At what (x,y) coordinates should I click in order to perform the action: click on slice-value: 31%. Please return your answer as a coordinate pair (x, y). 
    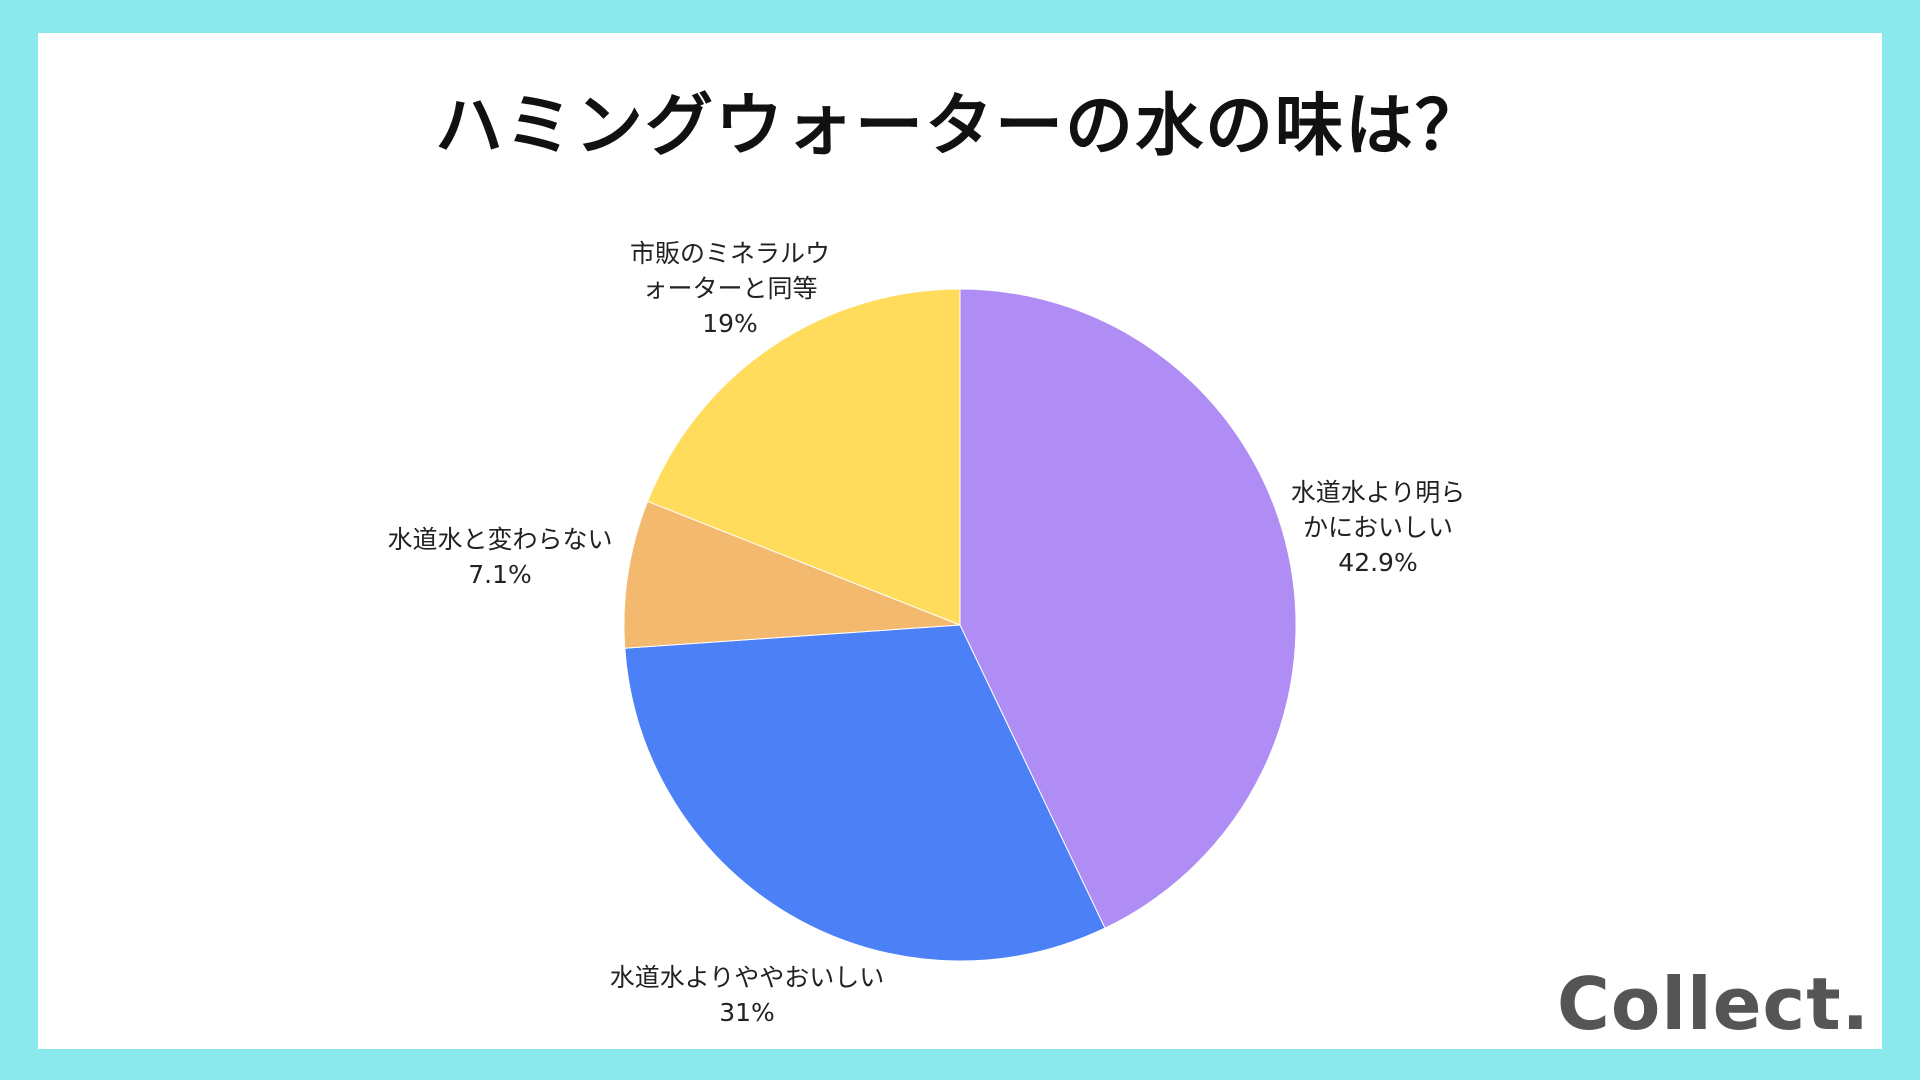
    Looking at the image, I should click on (747, 1012).